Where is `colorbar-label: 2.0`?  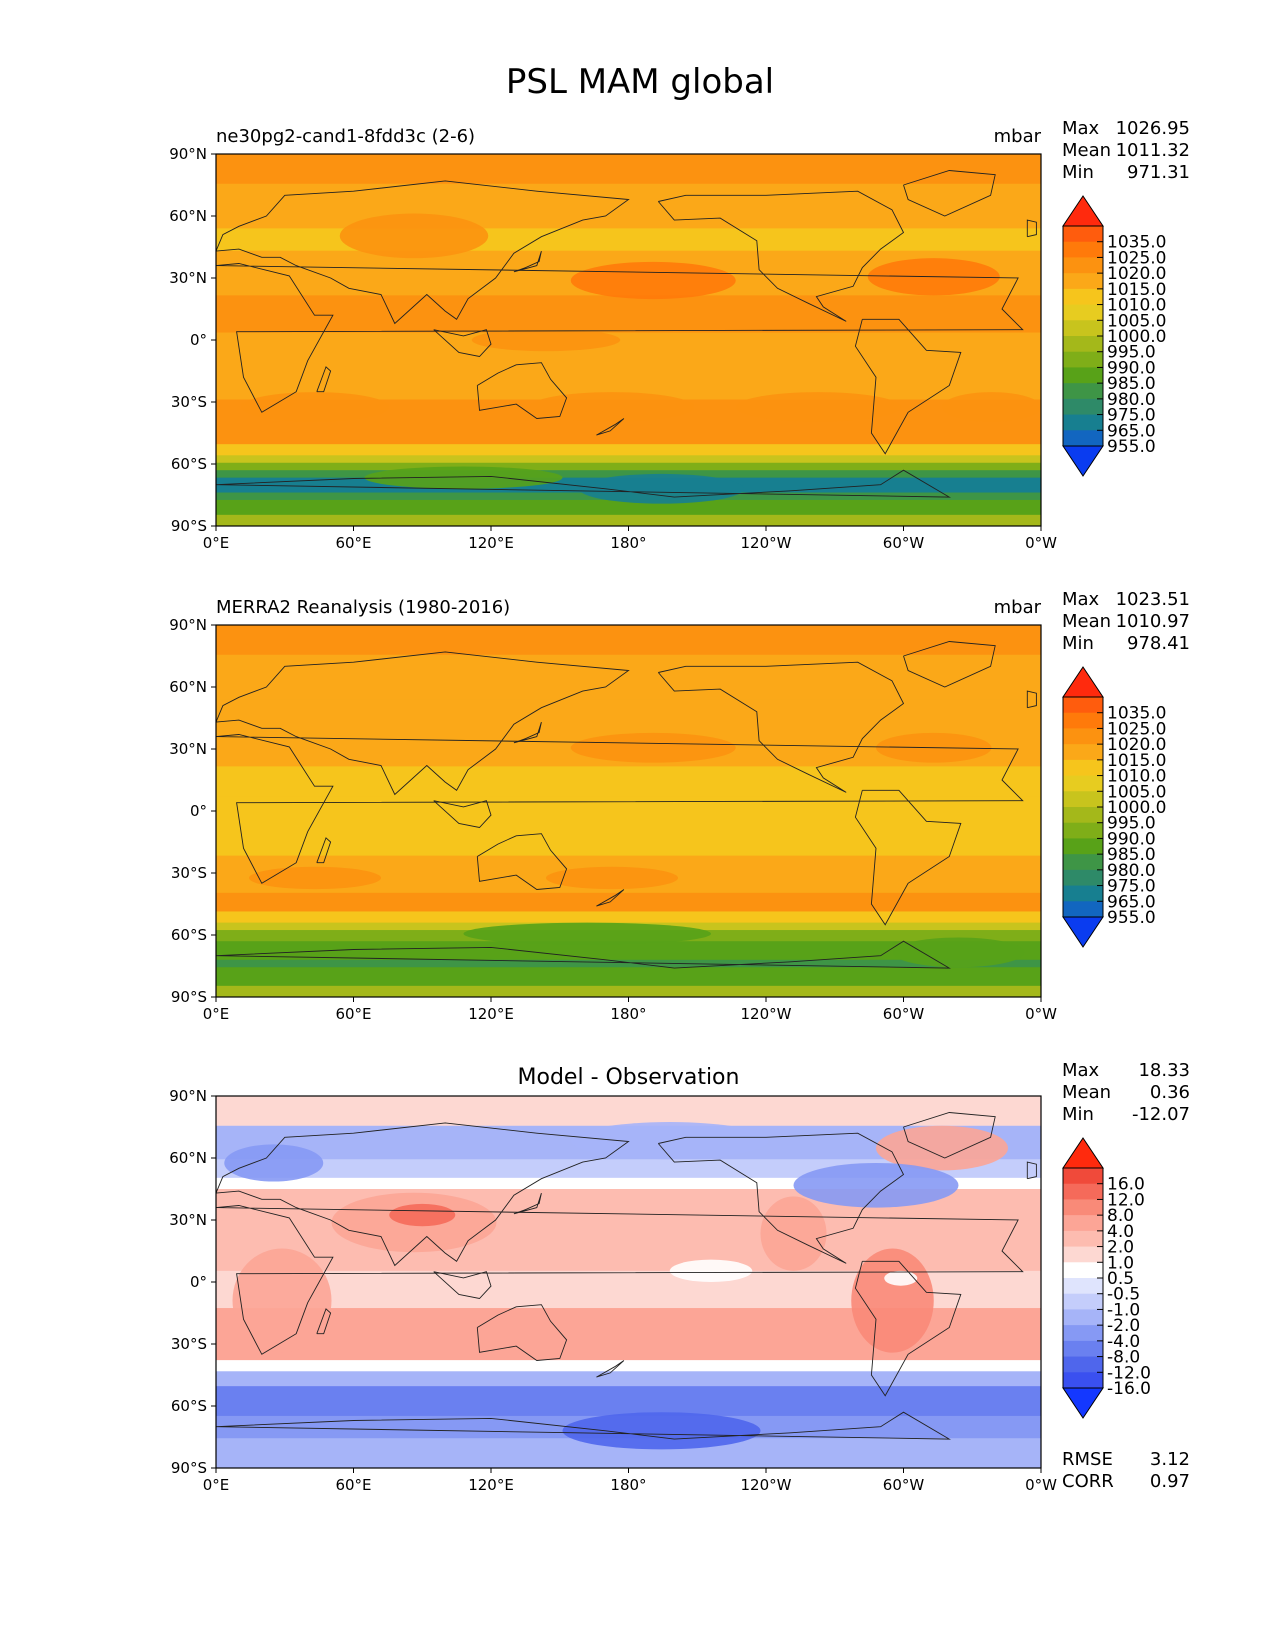 colorbar-label: 2.0 is located at coordinates (1120, 1248).